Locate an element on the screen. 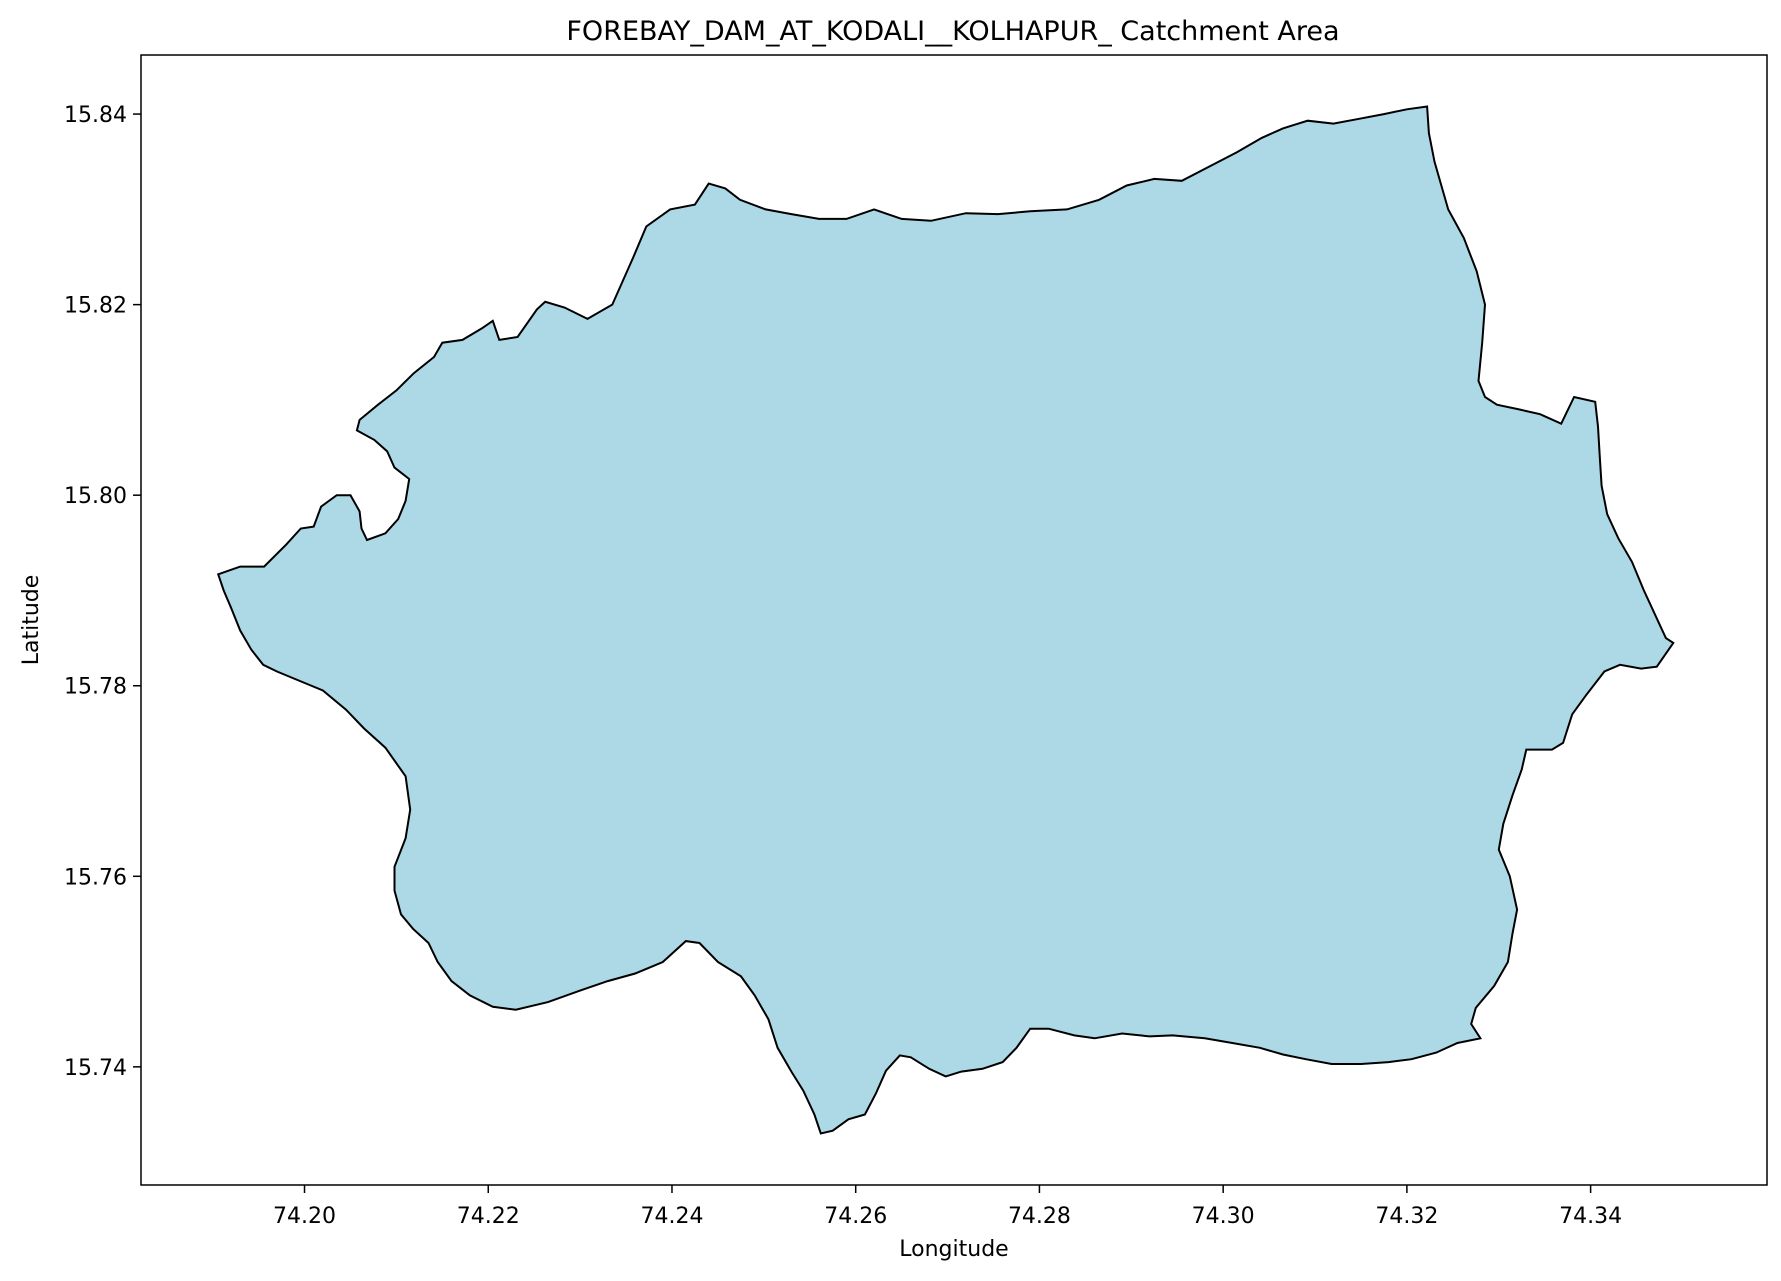  x-axis: 74.20 74.22 74.24 74.26 74.28 74.30 74.32 74.34 is located at coordinates (947, 1207).